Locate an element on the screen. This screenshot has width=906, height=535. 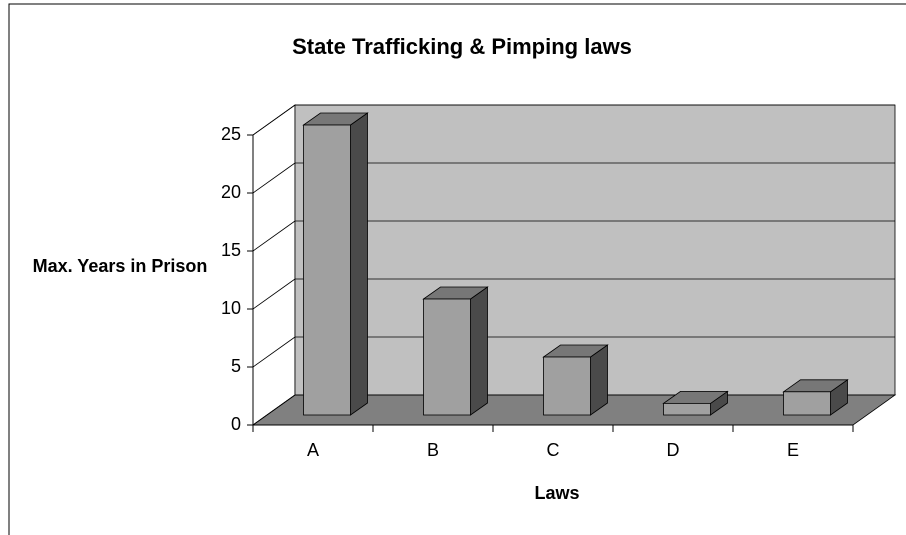
x-tick-label: A is located at coordinates (313, 450).